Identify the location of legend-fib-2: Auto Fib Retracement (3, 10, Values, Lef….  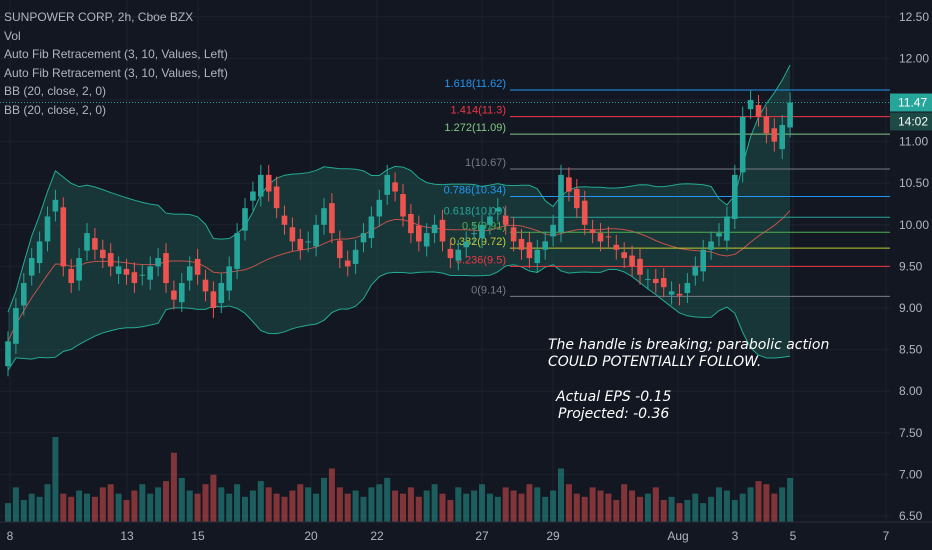
(116, 72).